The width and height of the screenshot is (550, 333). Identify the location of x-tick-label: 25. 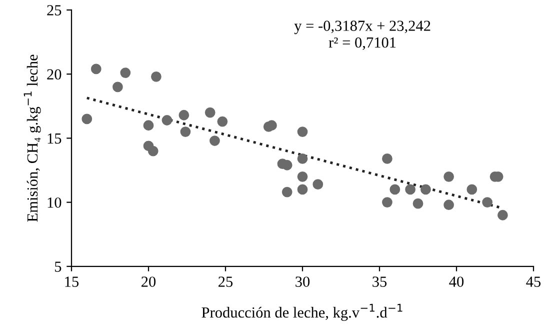
(225, 281).